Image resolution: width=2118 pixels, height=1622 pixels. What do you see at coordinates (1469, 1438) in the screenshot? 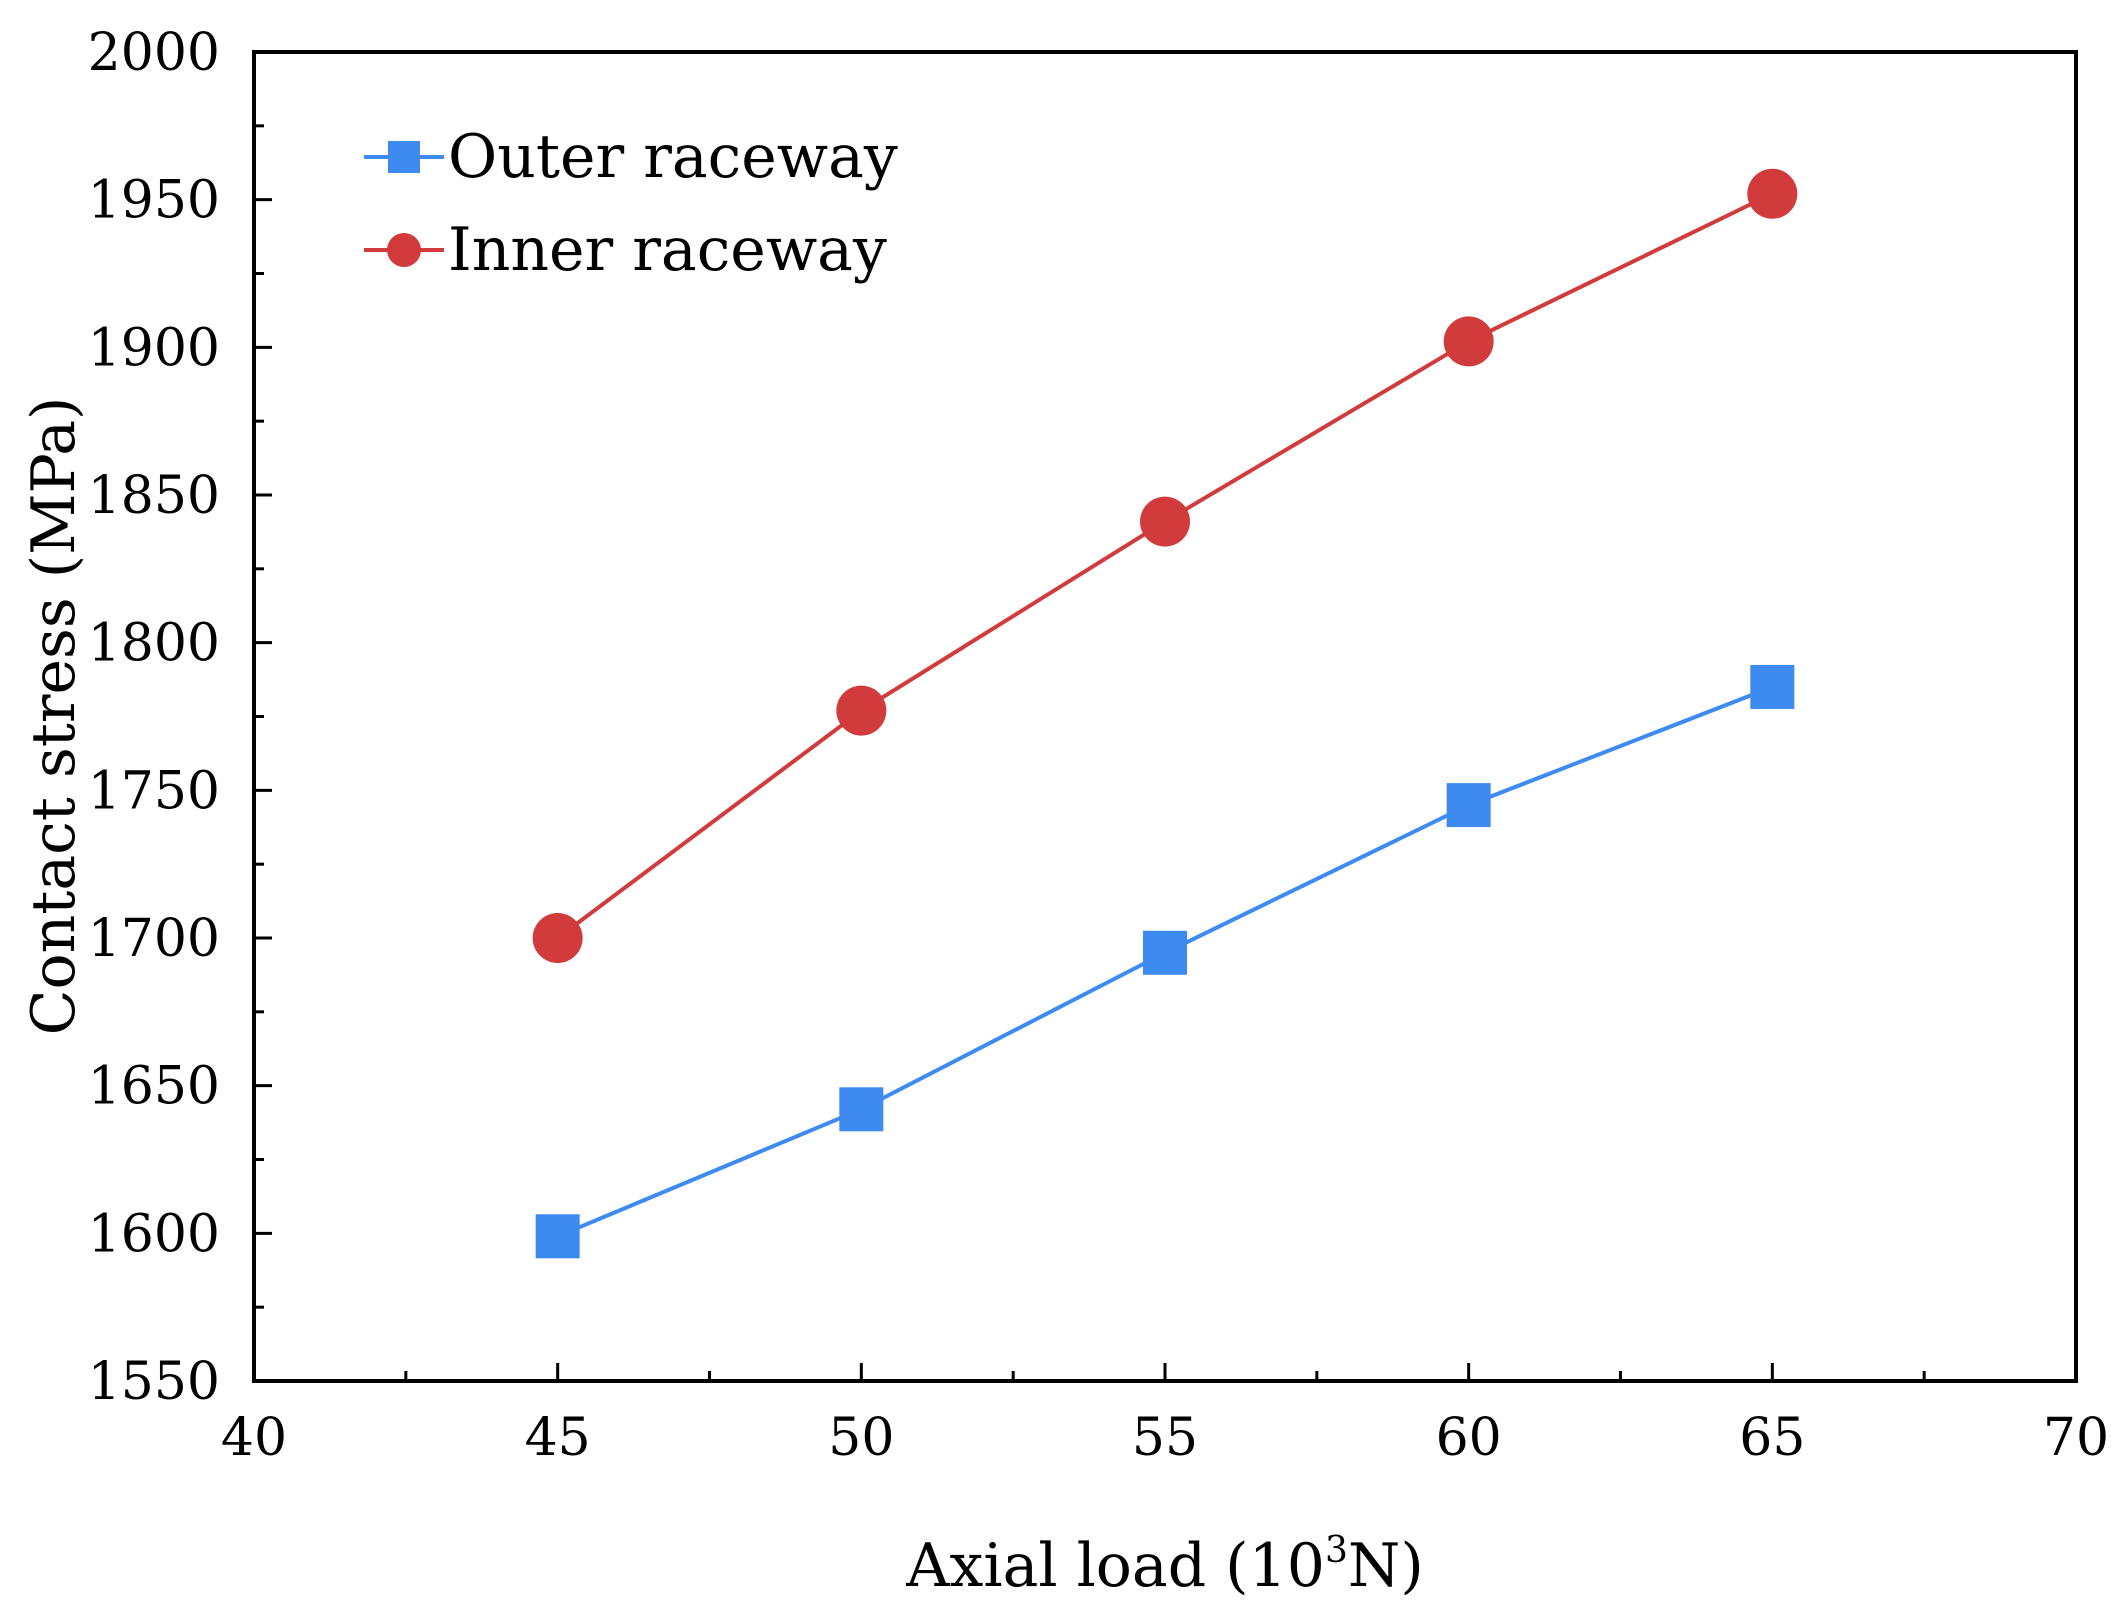
I see `x-tick-label: 60` at bounding box center [1469, 1438].